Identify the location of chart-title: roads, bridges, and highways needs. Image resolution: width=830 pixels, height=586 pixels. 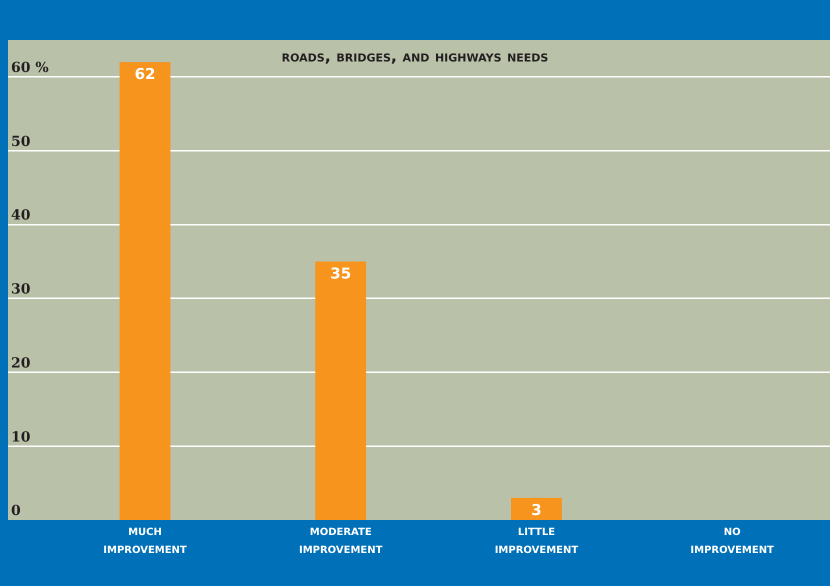
(415, 56).